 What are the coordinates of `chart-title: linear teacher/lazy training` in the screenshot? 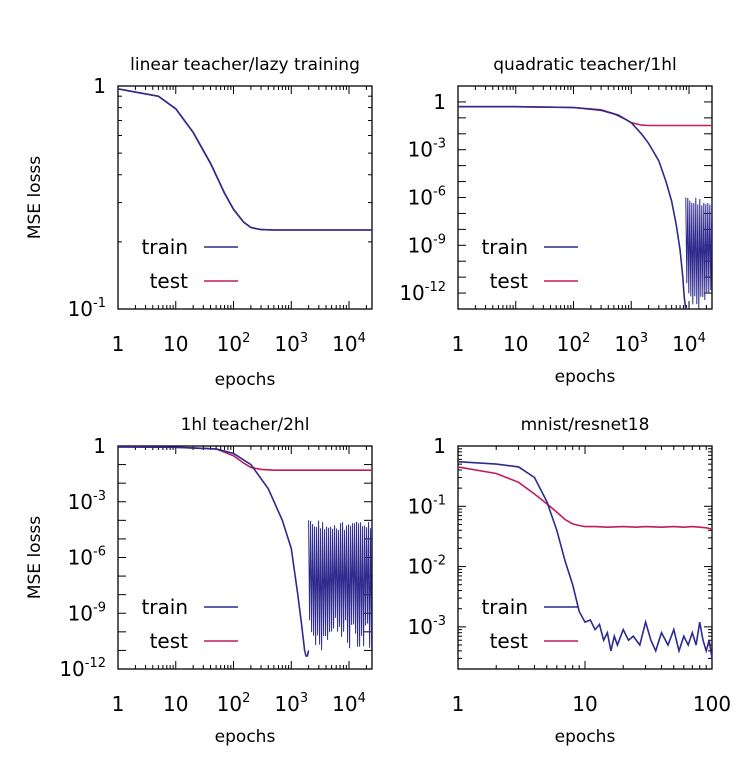 It's located at (245, 65).